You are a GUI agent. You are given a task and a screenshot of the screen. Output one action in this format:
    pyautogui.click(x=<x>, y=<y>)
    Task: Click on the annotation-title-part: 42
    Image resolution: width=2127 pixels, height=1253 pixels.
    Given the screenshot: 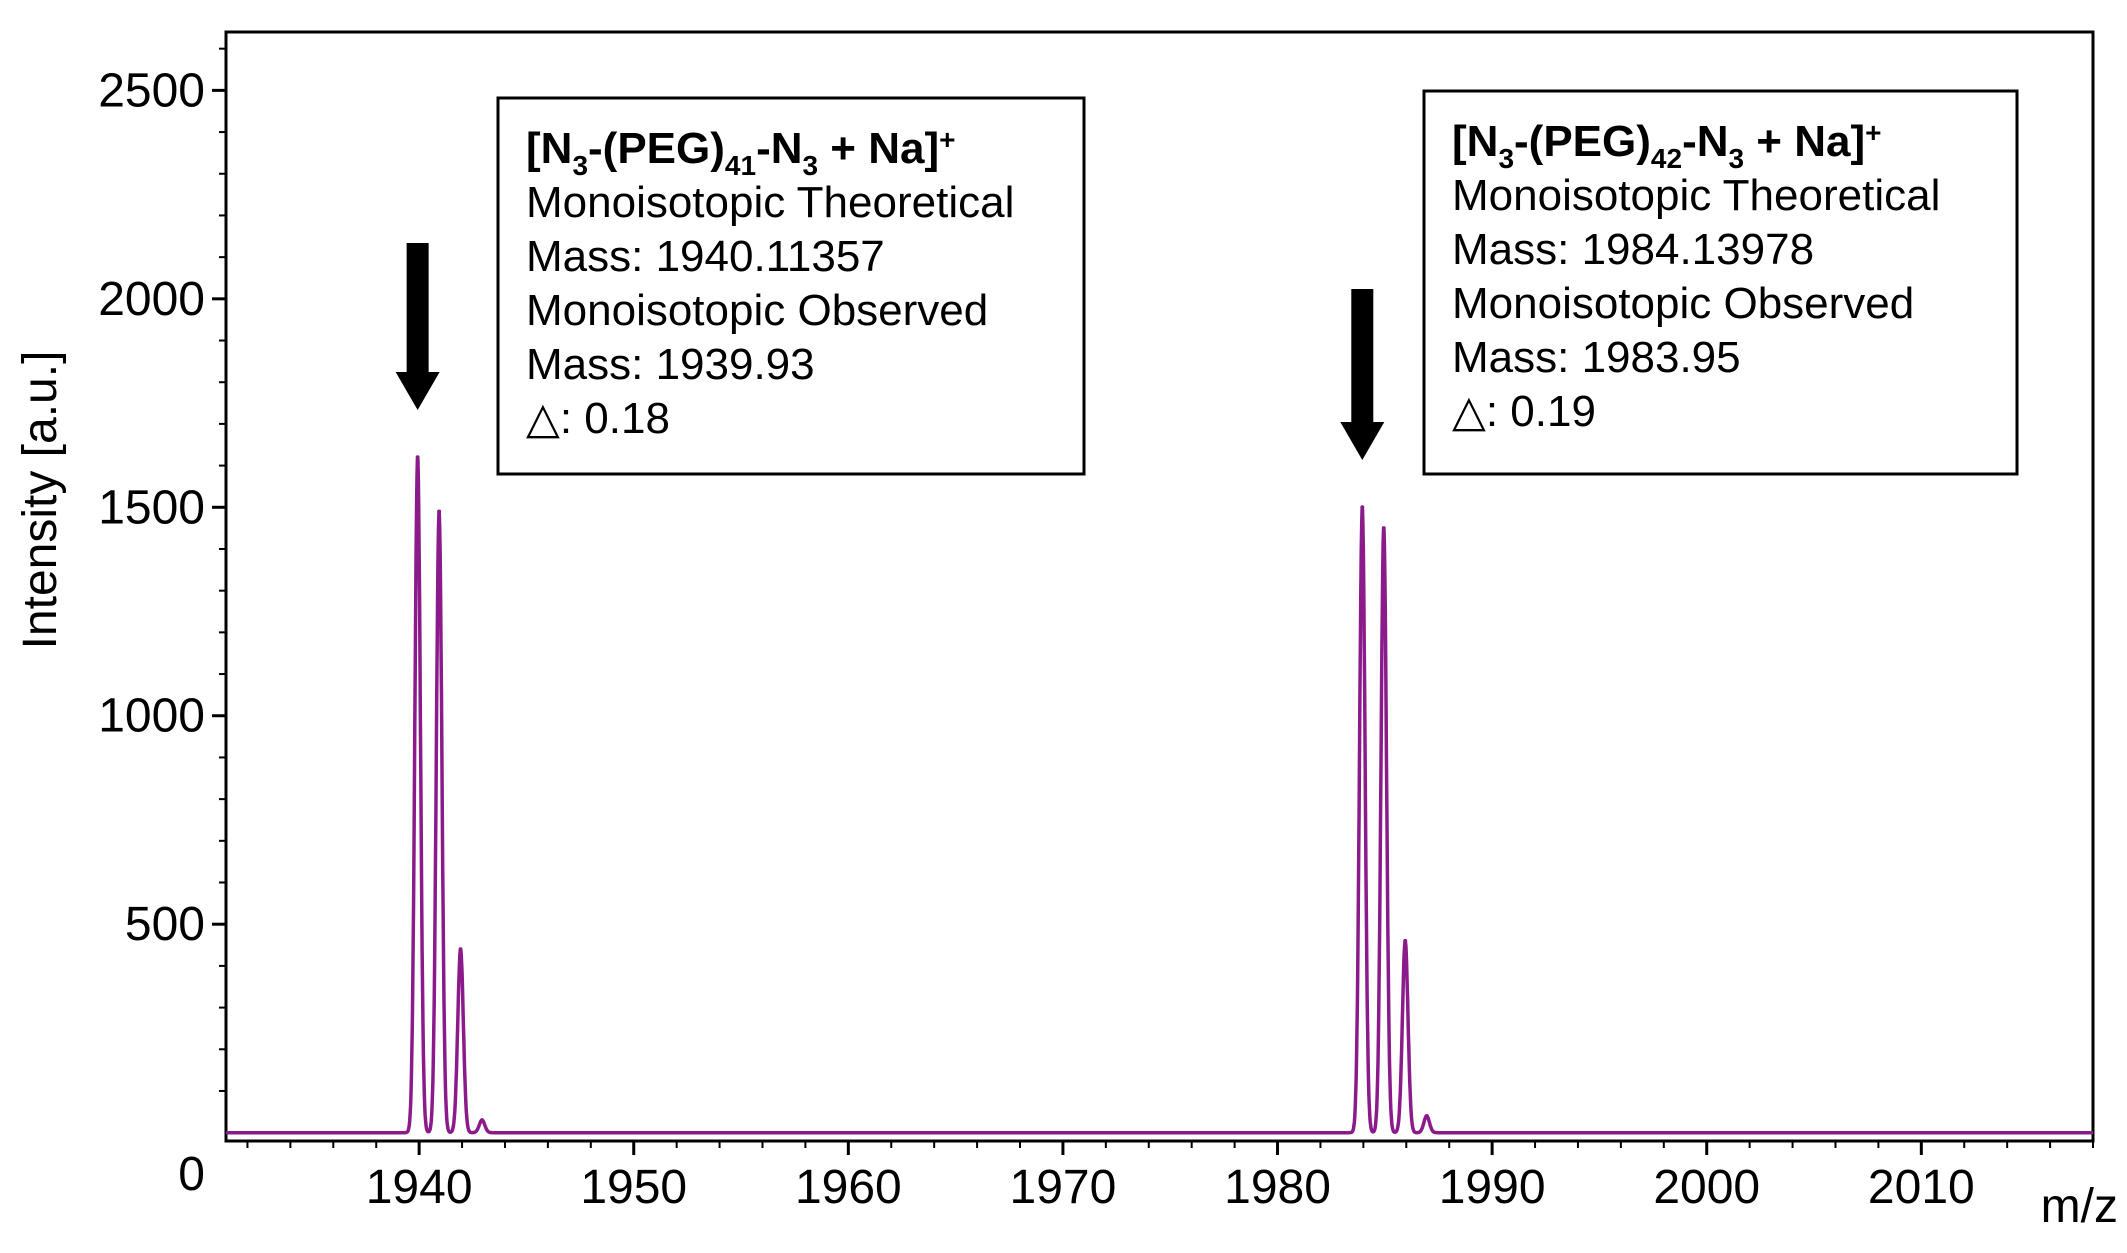 What is the action you would take?
    pyautogui.click(x=1666, y=158)
    